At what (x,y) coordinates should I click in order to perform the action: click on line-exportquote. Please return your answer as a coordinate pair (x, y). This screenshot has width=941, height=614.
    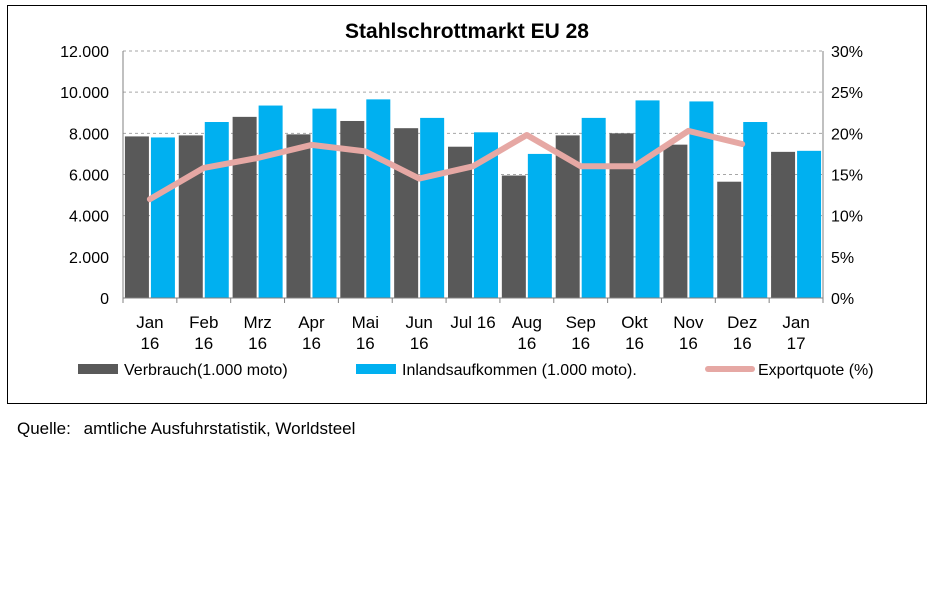
    Looking at the image, I should click on (446, 165).